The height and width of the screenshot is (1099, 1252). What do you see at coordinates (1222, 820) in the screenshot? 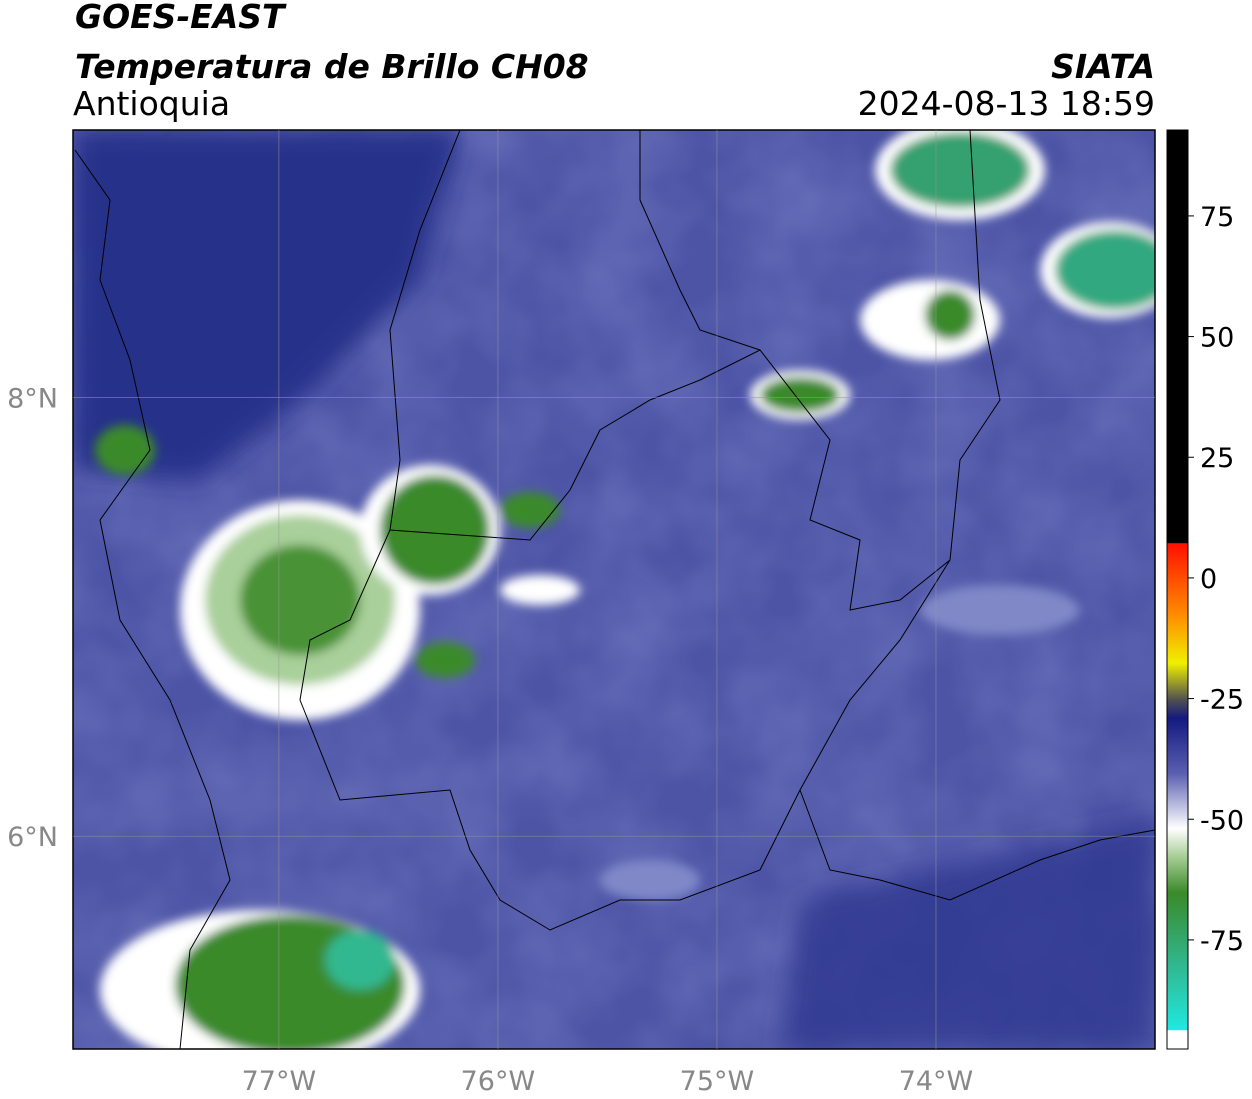
I see `colorbar-tick-label: -50` at bounding box center [1222, 820].